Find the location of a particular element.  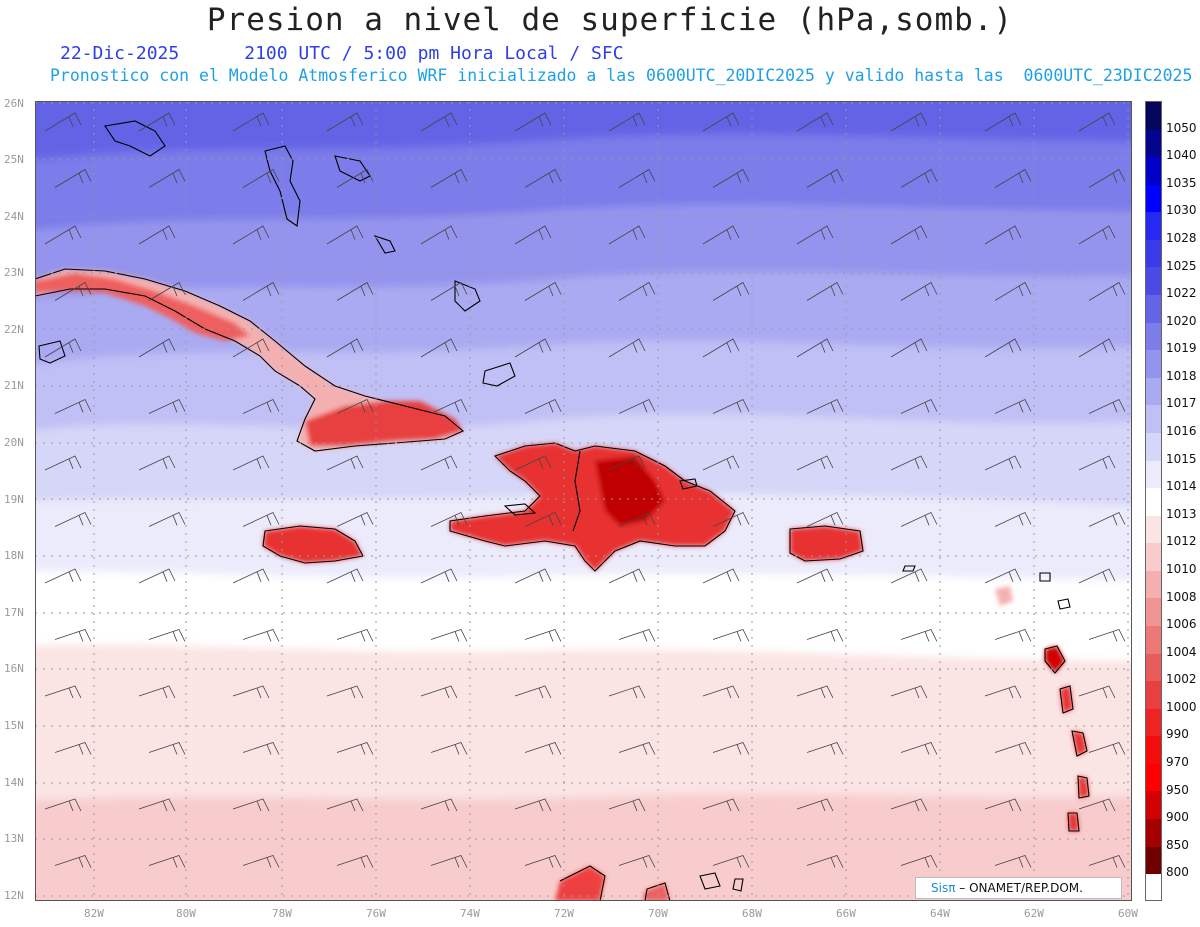

sispi-logo-text: Sisπ is located at coordinates (943, 888).